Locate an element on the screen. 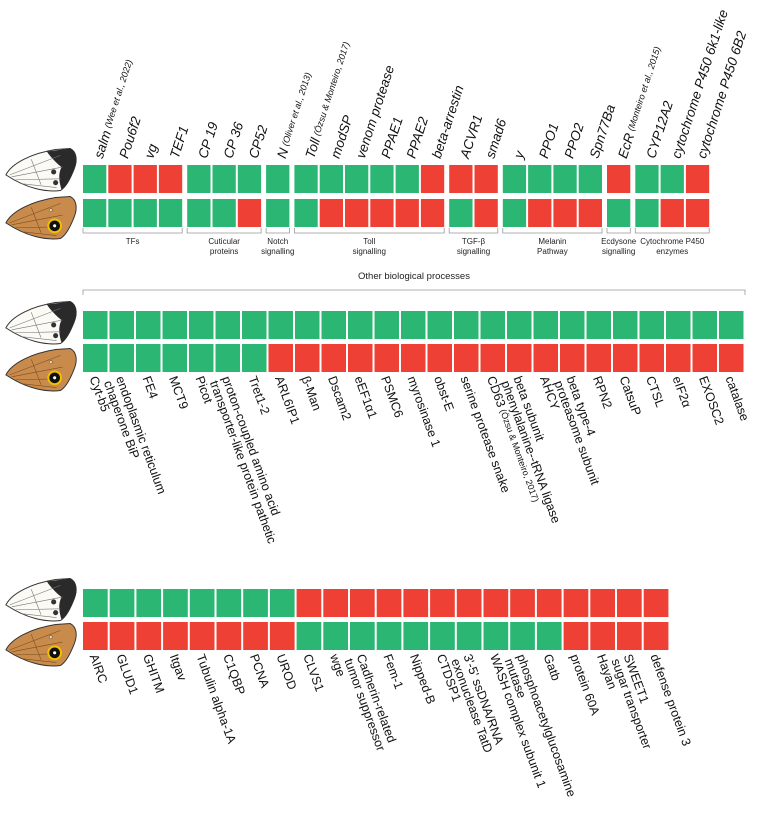 The image size is (775, 826). label-text: eIF2α is located at coordinates (681, 391).